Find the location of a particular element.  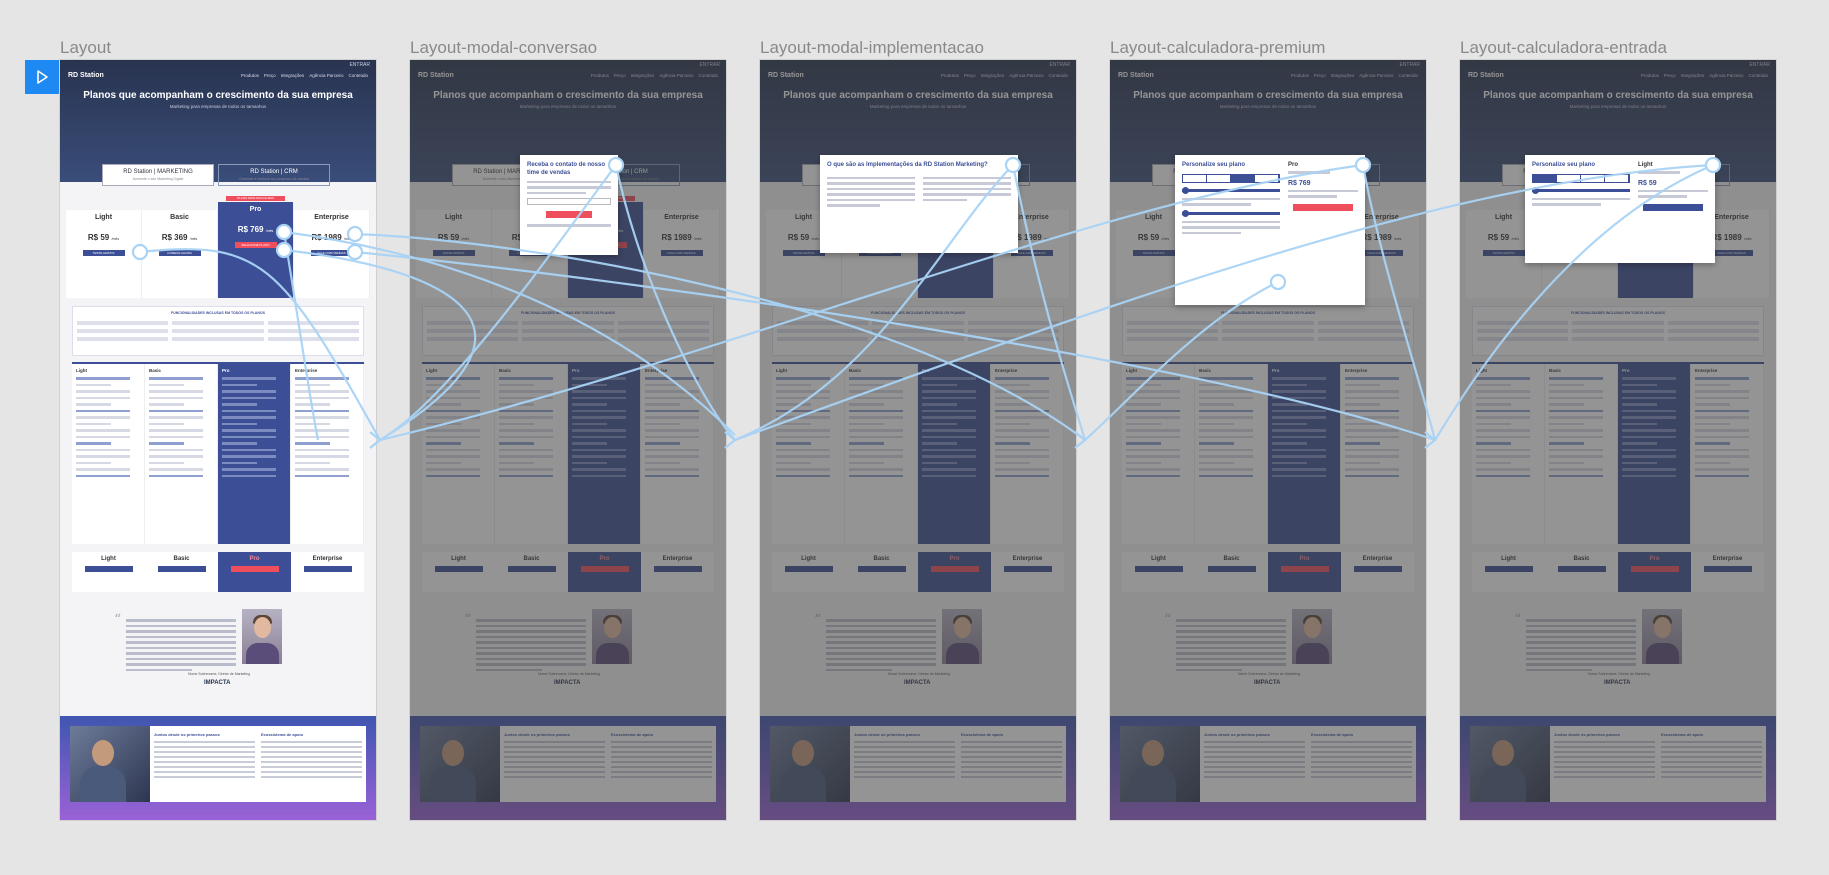

plan-cta-button: FALE COM VENDAS is located at coordinates (331, 253).